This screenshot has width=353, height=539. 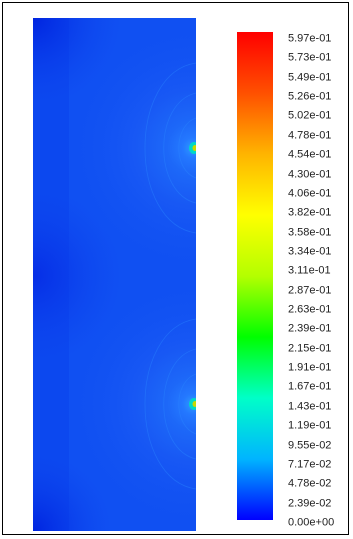 I want to click on colorbar-label: 3.58e-01, so click(x=310, y=232).